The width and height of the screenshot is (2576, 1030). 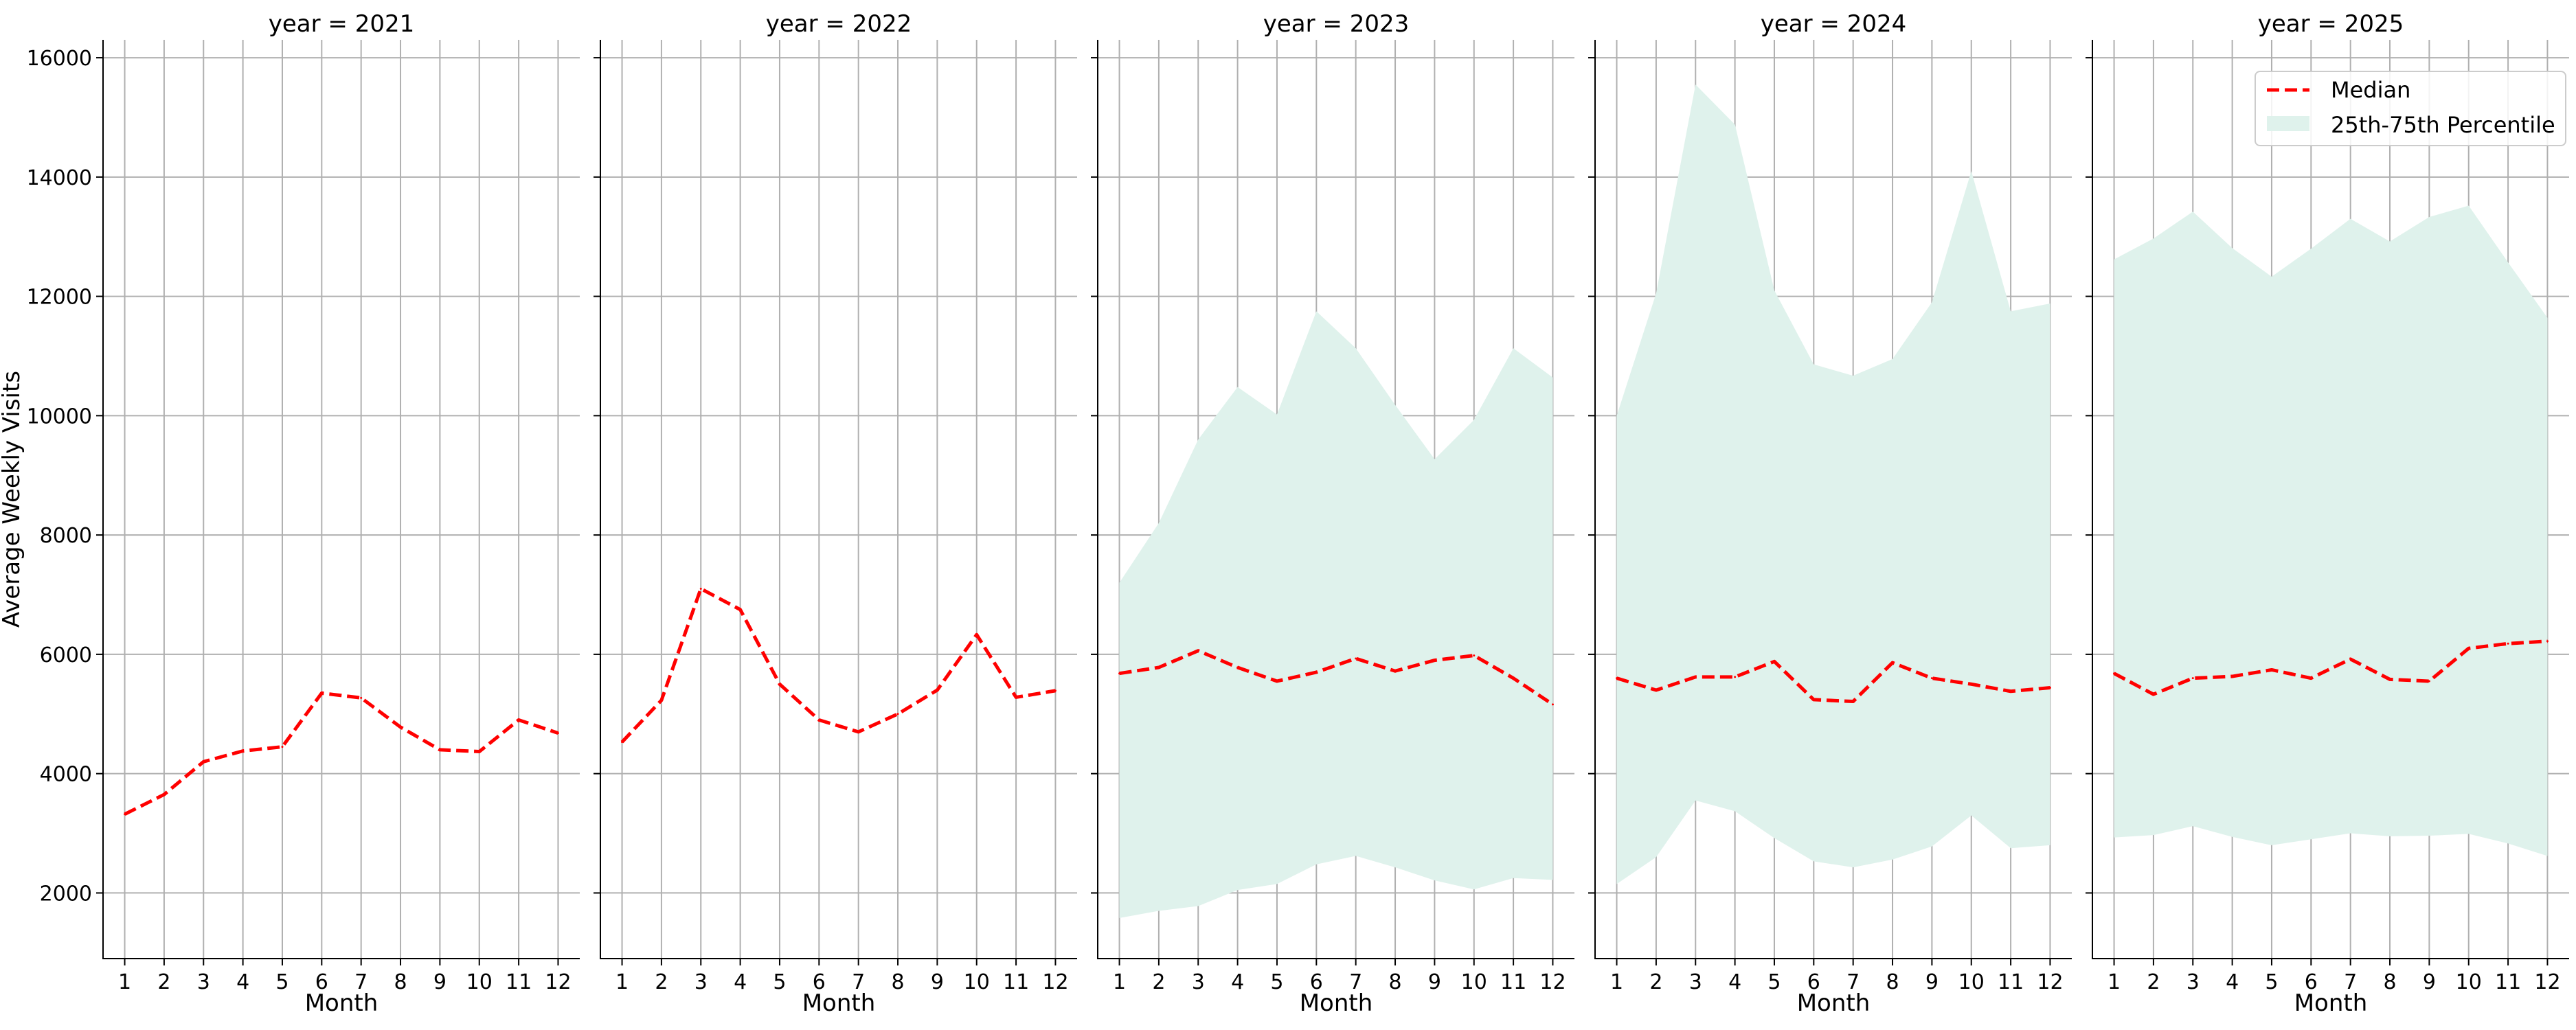 I want to click on legend-median-label: Median, so click(x=2370, y=90).